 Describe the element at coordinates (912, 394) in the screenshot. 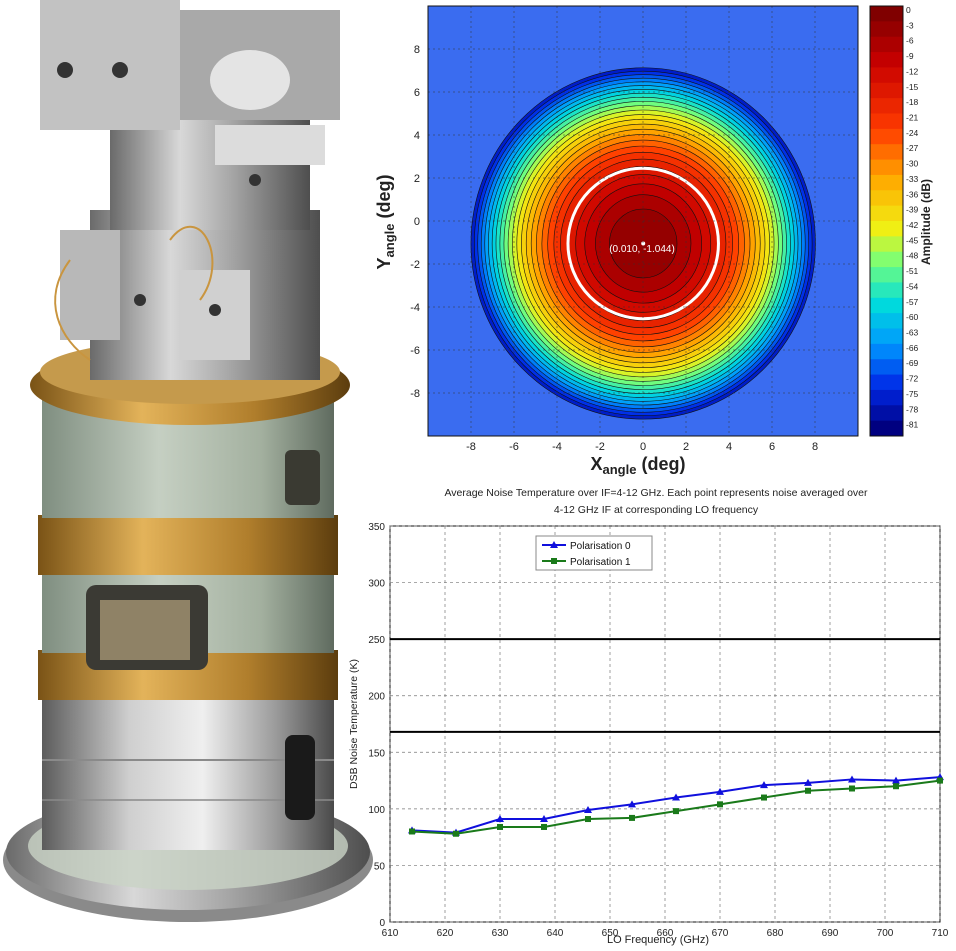

I see `colorbar-tick-label: -75` at that location.